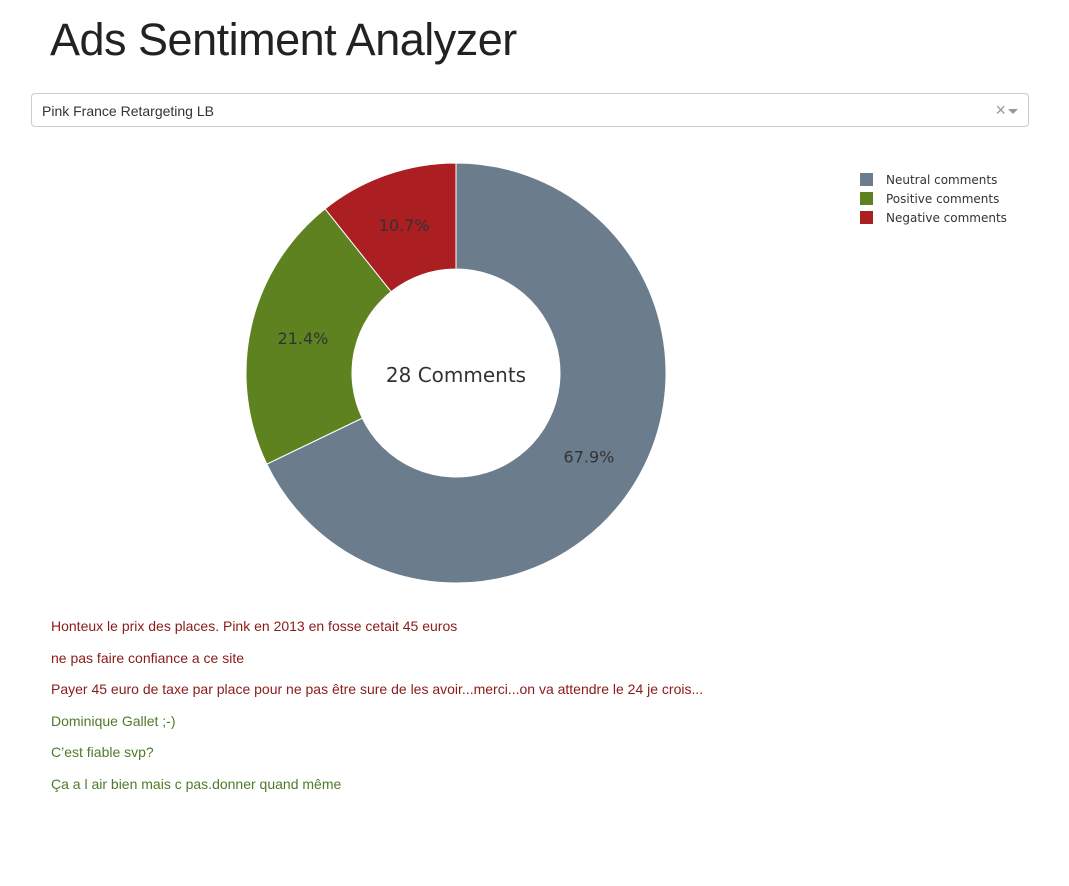 The width and height of the screenshot is (1069, 886). Describe the element at coordinates (1013, 111) in the screenshot. I see `chevron-down-icon` at that location.